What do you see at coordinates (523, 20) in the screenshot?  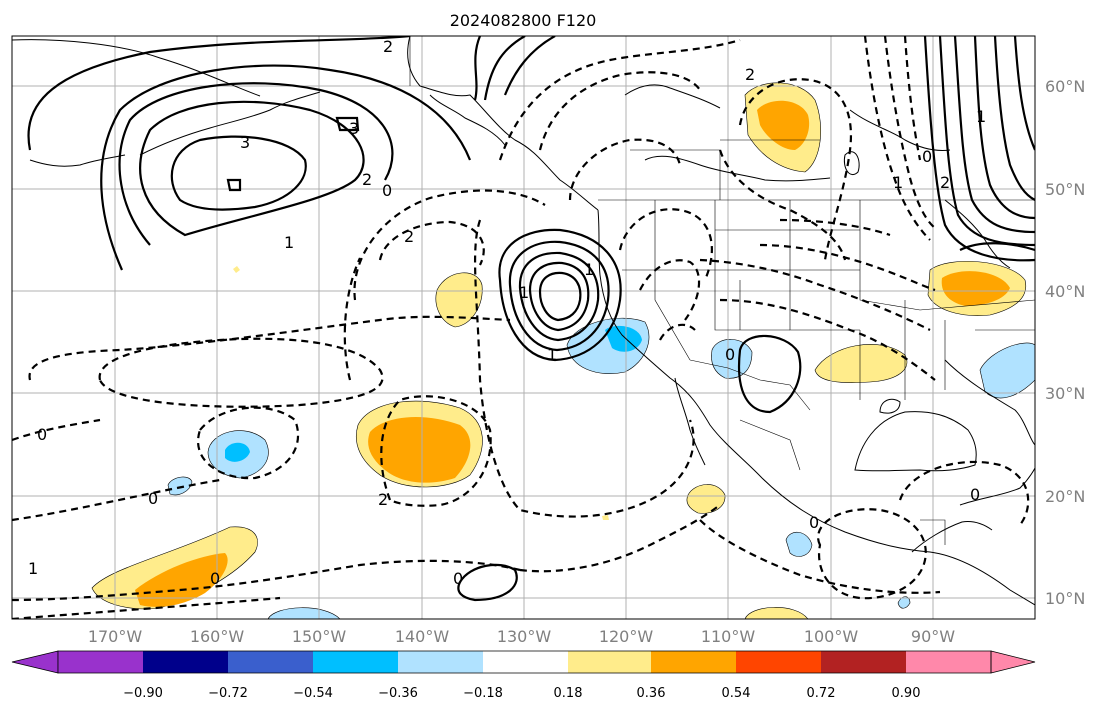 I see `map-title: 2024082800 F120` at bounding box center [523, 20].